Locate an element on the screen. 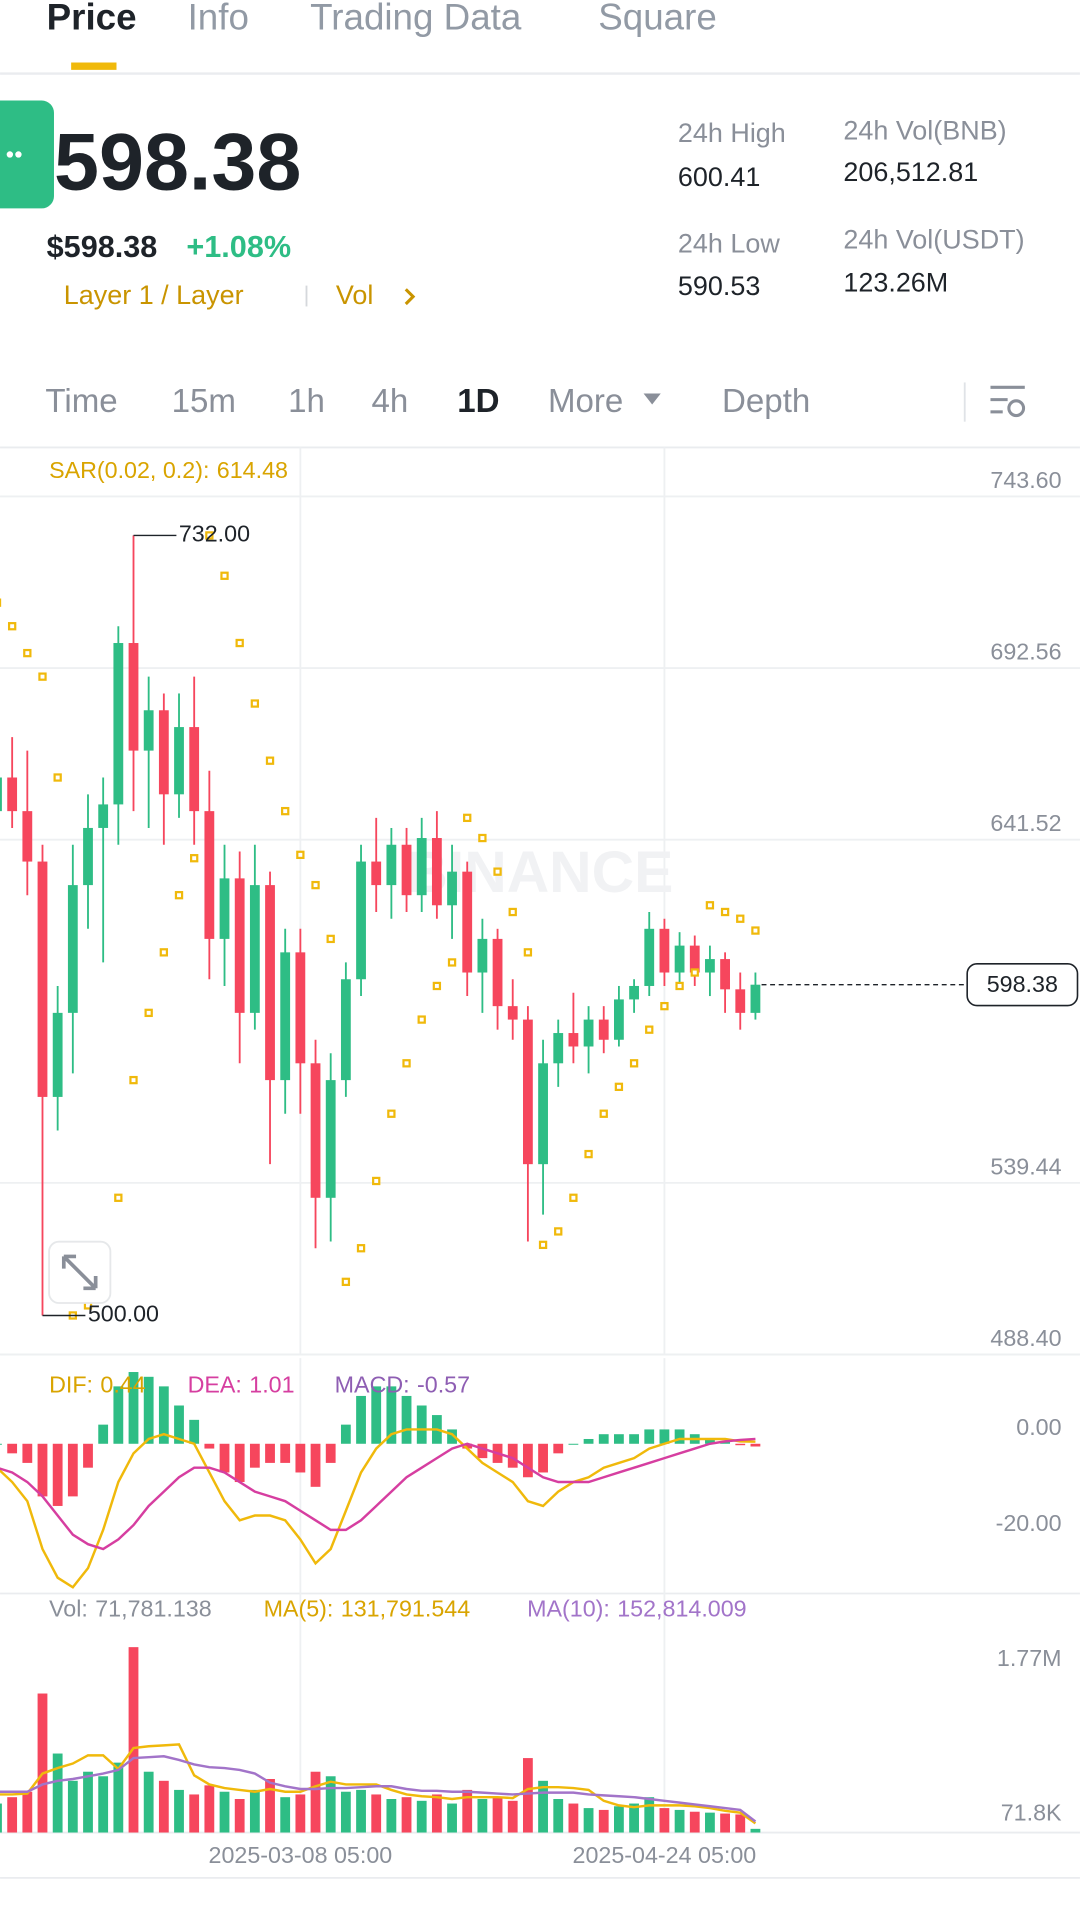 The height and width of the screenshot is (1922, 1080). timeframe: More is located at coordinates (585, 401).